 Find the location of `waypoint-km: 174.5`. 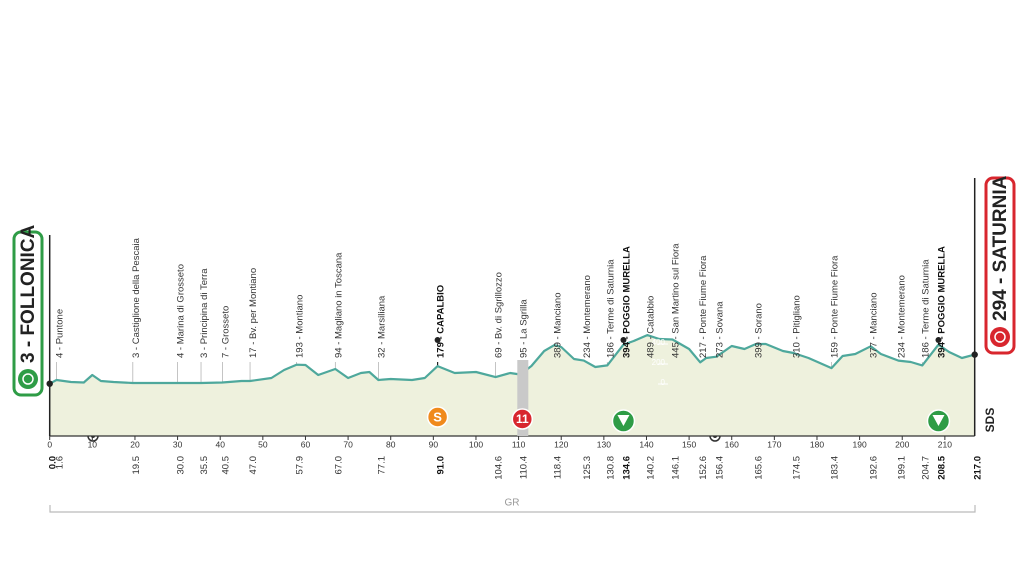

waypoint-km: 174.5 is located at coordinates (797, 468).